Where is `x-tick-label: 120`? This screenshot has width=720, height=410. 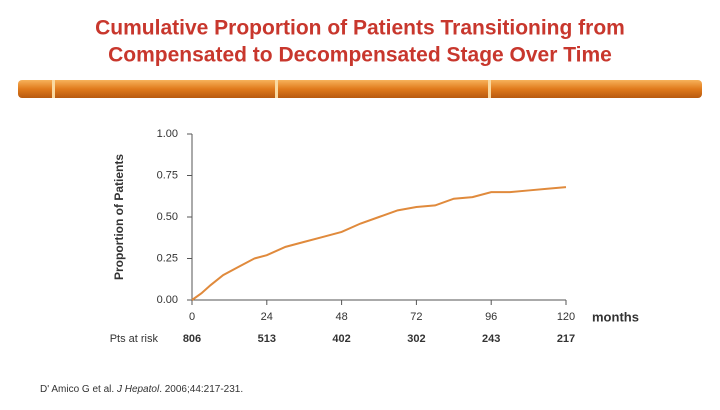
x-tick-label: 120 is located at coordinates (566, 317).